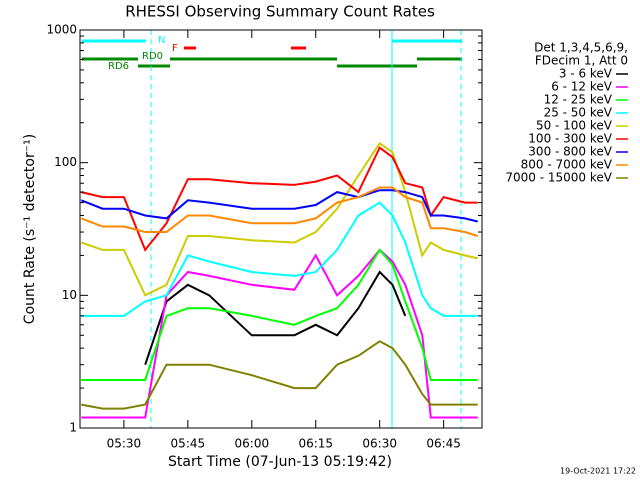  What do you see at coordinates (280, 462) in the screenshot?
I see `x-axis-label: Start Time (07-Jun-13 05:19:42)` at bounding box center [280, 462].